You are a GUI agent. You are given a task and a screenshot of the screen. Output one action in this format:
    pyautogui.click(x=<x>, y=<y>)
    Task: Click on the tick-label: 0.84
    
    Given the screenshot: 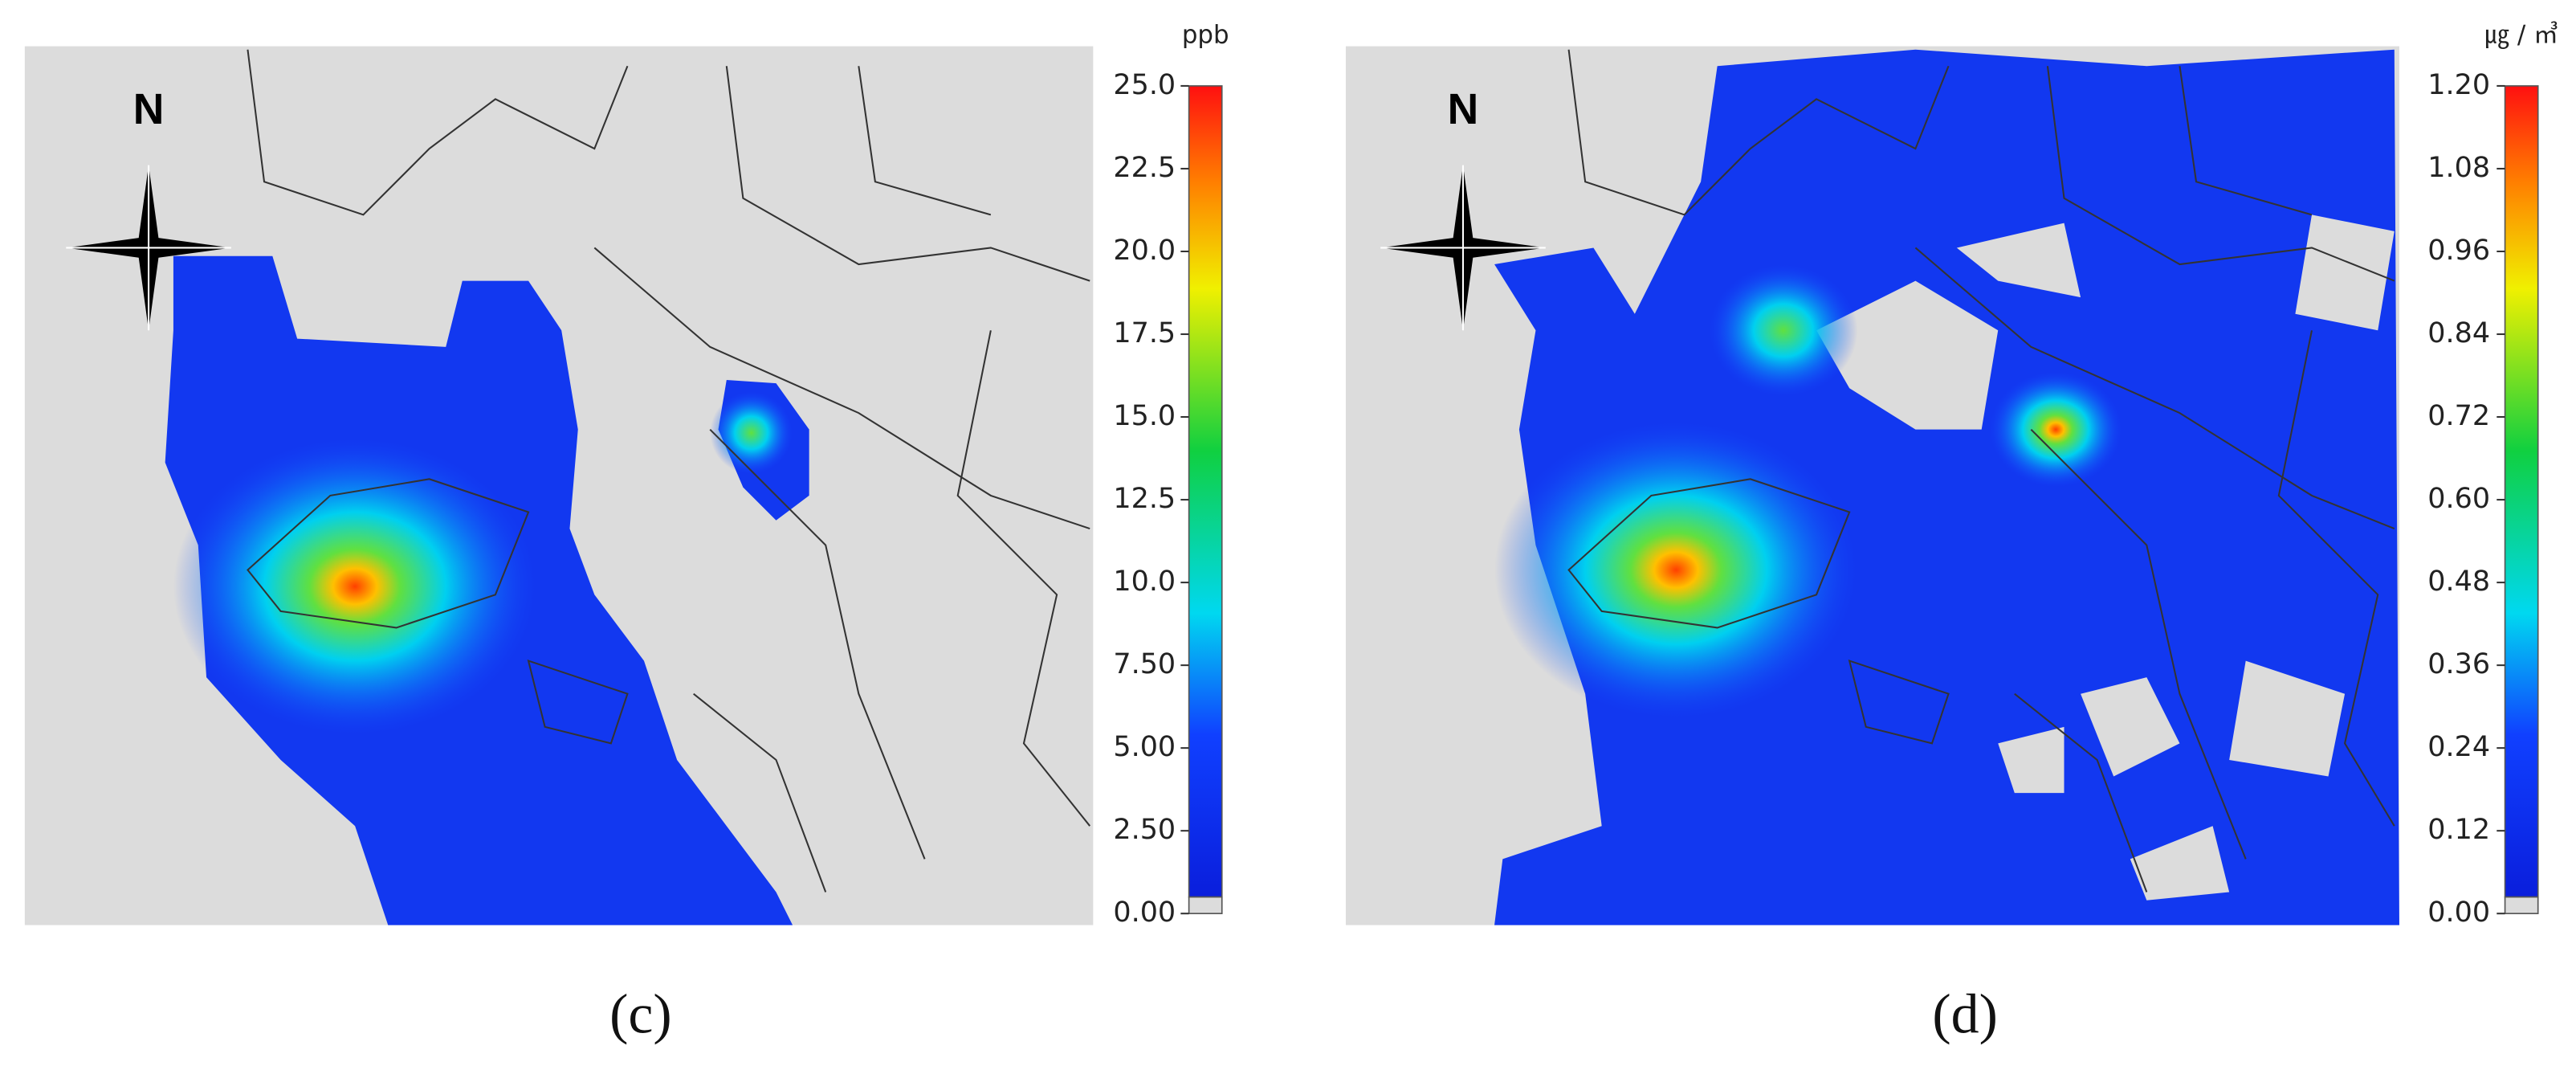 What is the action you would take?
    pyautogui.click(x=2458, y=333)
    